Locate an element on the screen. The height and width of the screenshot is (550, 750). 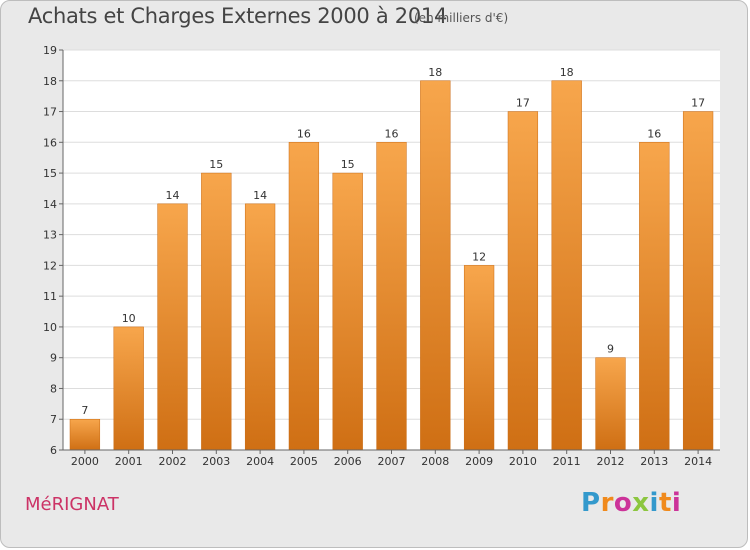
y-tick-label: 7 is located at coordinates (53, 419).